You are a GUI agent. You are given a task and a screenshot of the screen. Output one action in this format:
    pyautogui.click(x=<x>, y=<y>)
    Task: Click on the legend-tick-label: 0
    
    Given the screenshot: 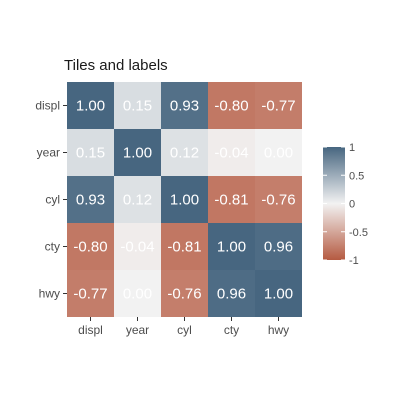 What is the action you would take?
    pyautogui.click(x=352, y=205)
    